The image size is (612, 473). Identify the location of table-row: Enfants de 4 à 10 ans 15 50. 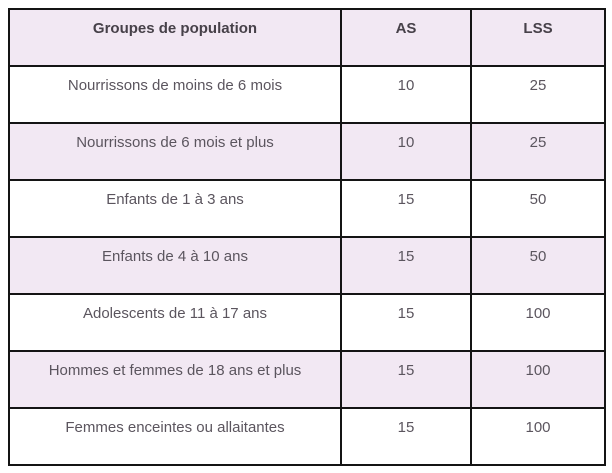
(307, 265).